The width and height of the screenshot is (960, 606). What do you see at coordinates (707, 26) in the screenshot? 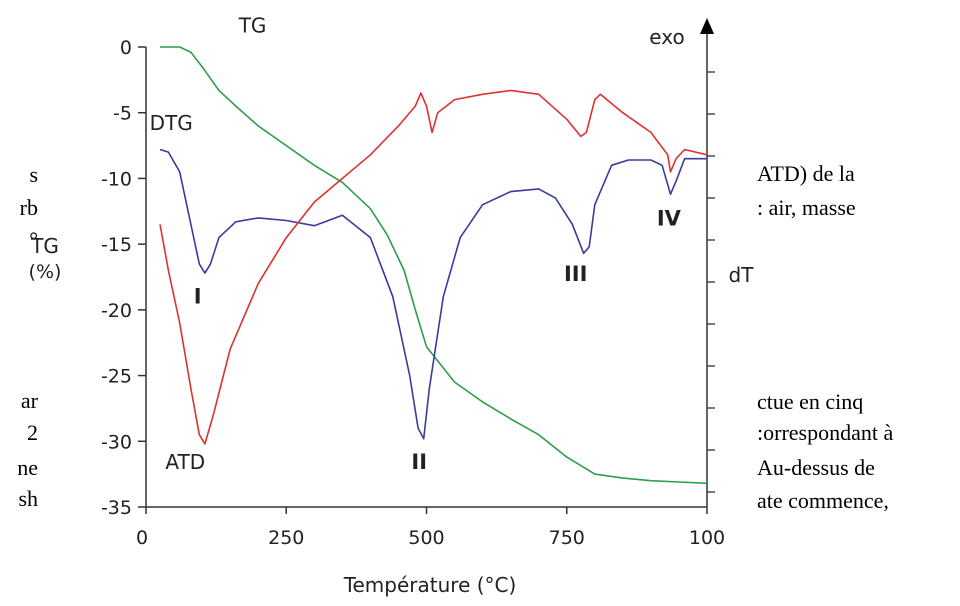
I see `exo-arrow-icon` at bounding box center [707, 26].